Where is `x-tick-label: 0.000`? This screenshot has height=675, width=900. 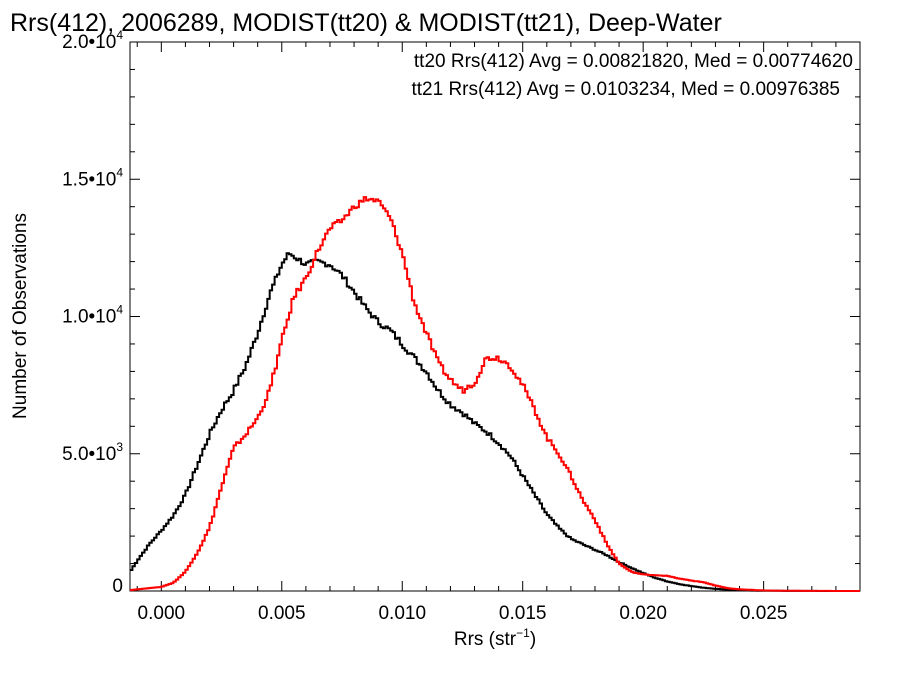
x-tick-label: 0.000 is located at coordinates (162, 613).